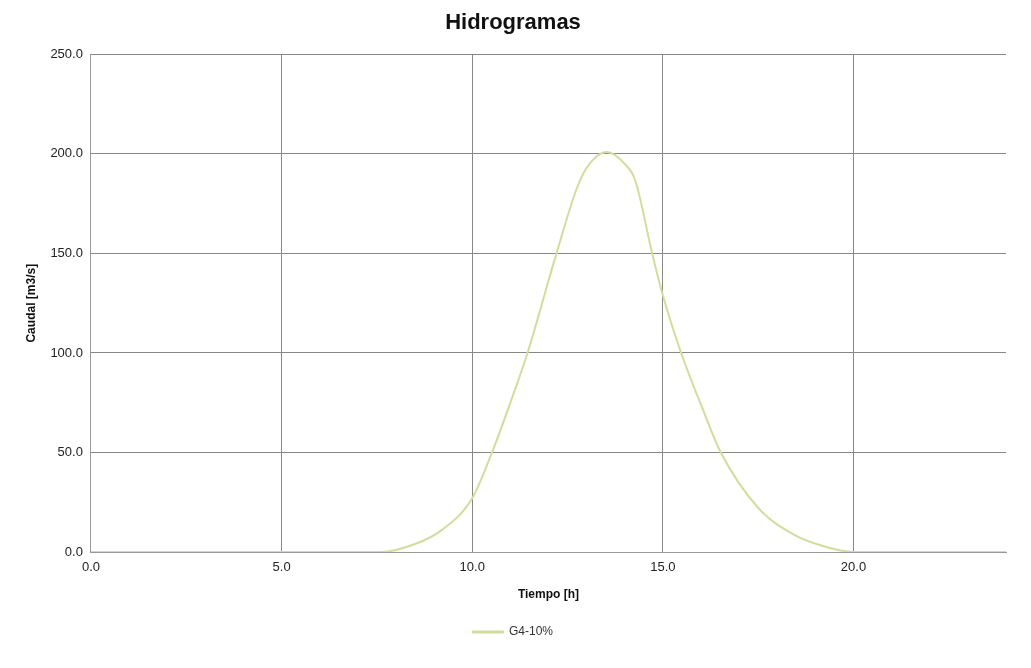 The width and height of the screenshot is (1031, 668). What do you see at coordinates (66, 352) in the screenshot?
I see `y-tick-label: 100.0` at bounding box center [66, 352].